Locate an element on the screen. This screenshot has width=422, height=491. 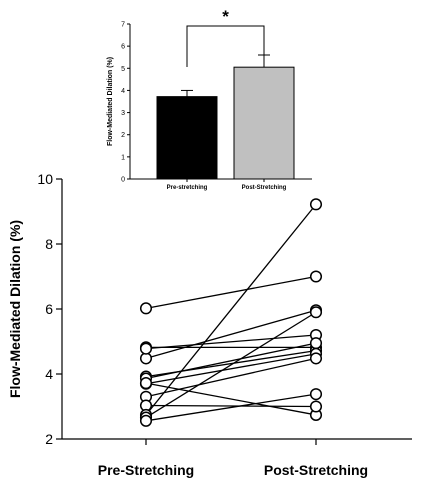
inset-y-tick-label: 6 is located at coordinates (123, 47).